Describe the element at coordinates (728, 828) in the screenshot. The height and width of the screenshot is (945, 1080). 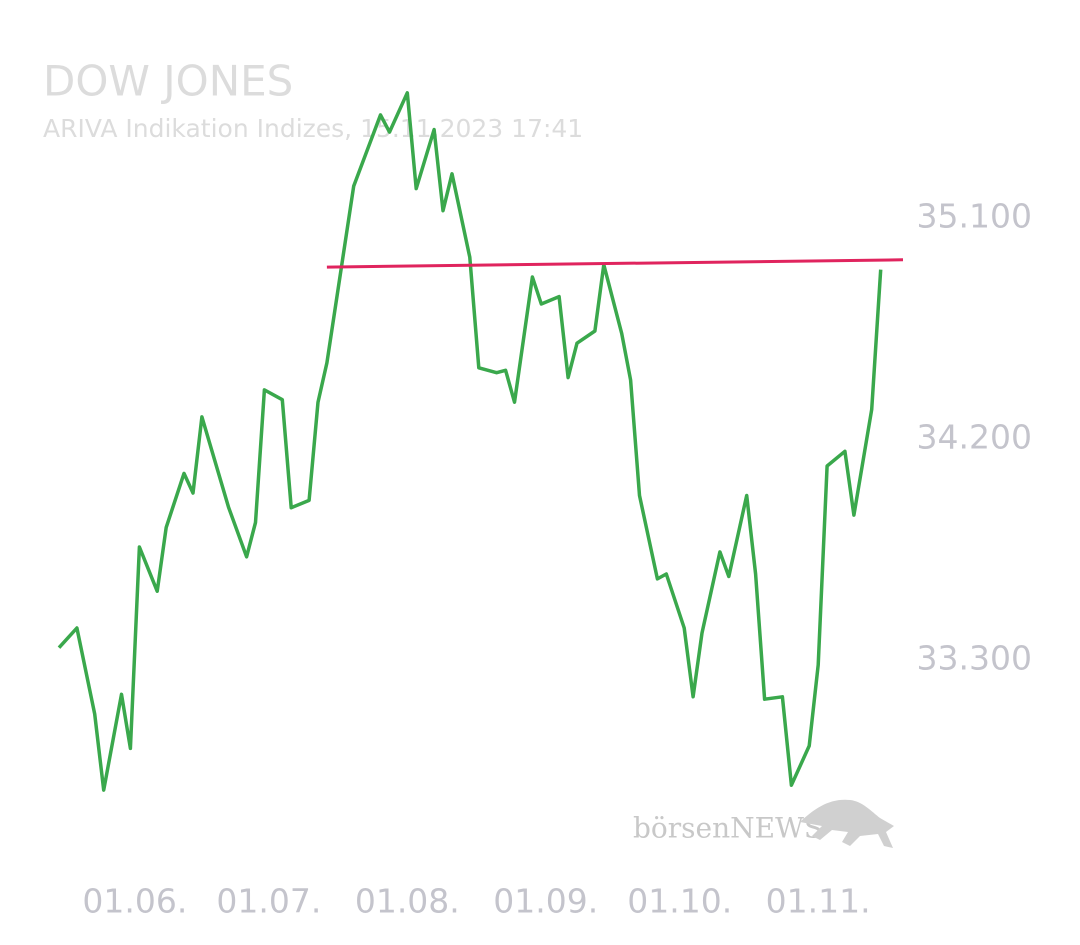
I see `watermark-text: börsenNEWS` at that location.